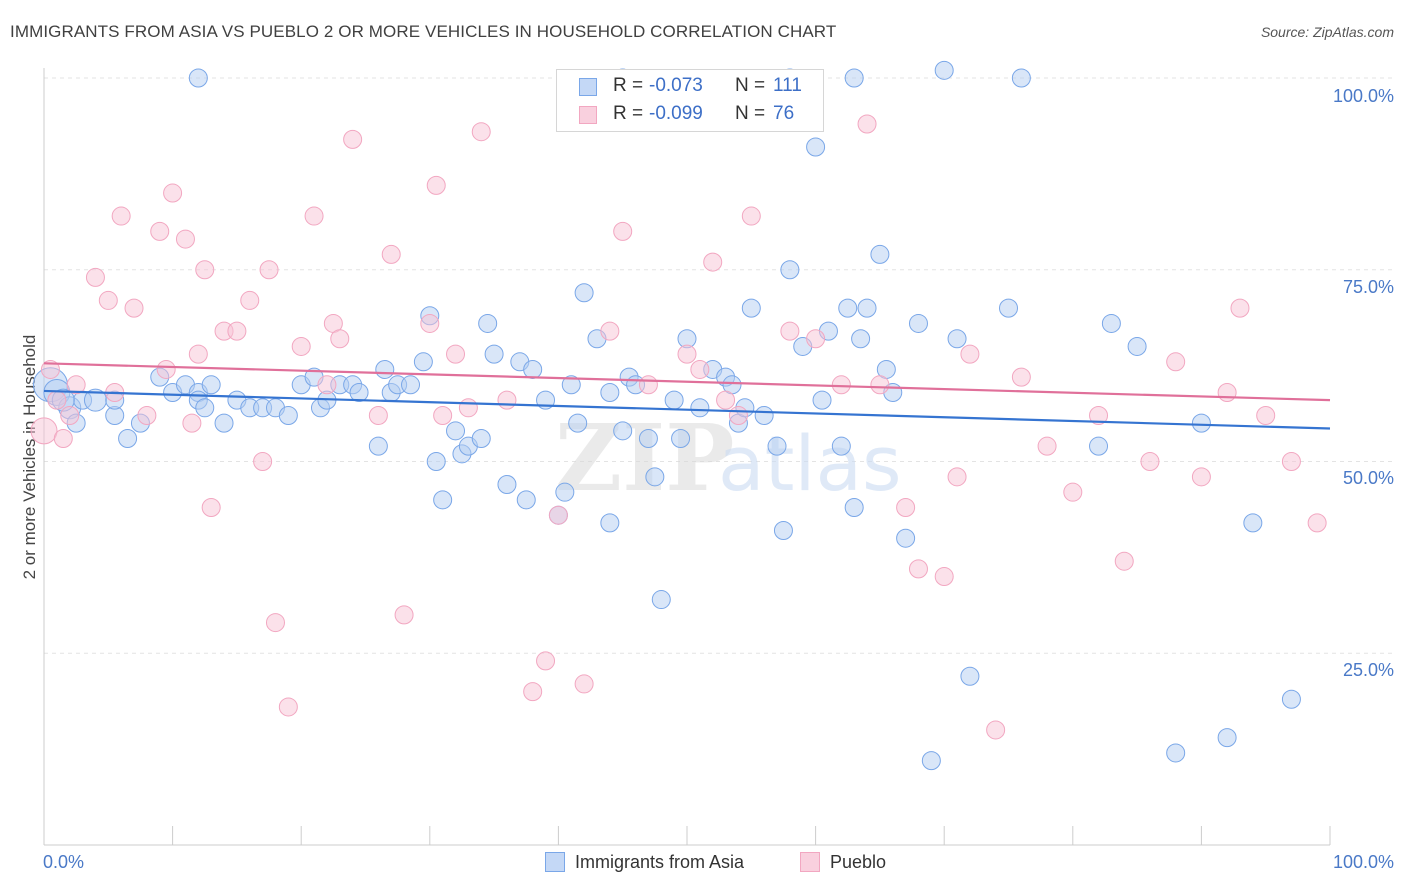  I want to click on source-label: Source: ZipAtlas.com, so click(1327, 32).